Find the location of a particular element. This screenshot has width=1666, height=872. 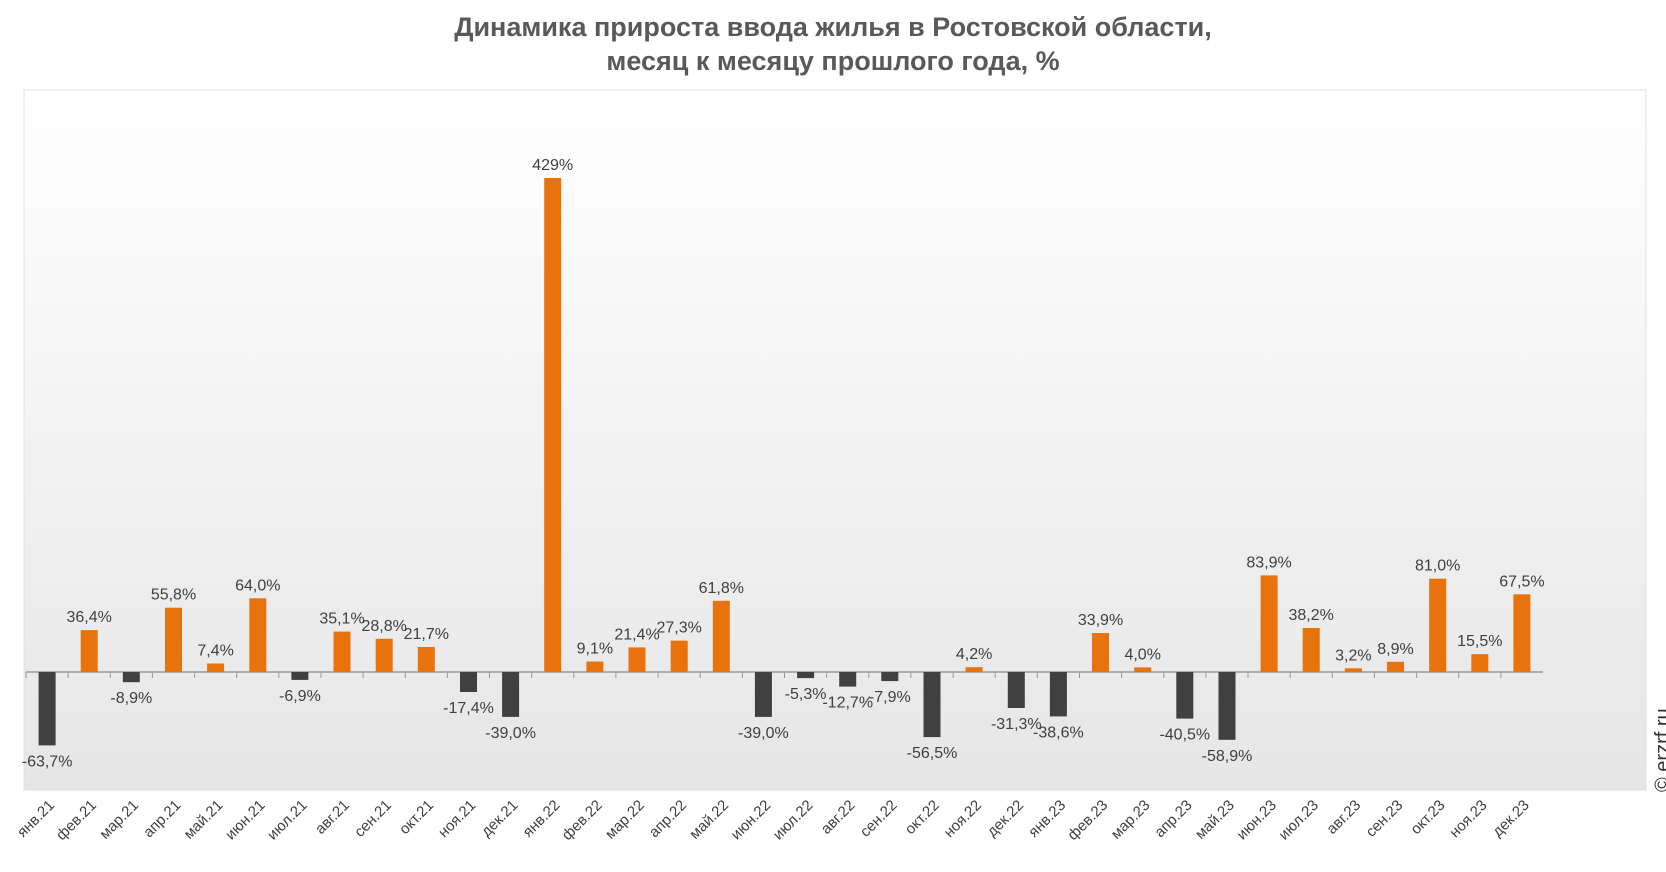

data-label-17: -39,0% is located at coordinates (763, 733).